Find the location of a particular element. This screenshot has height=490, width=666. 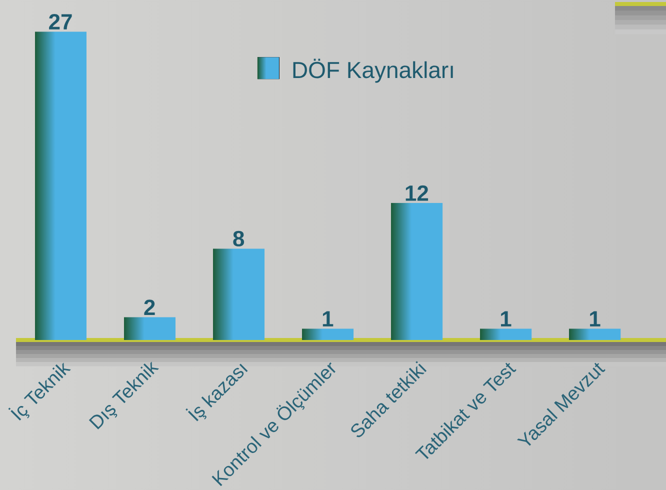

data-label: 12 is located at coordinates (417, 193).